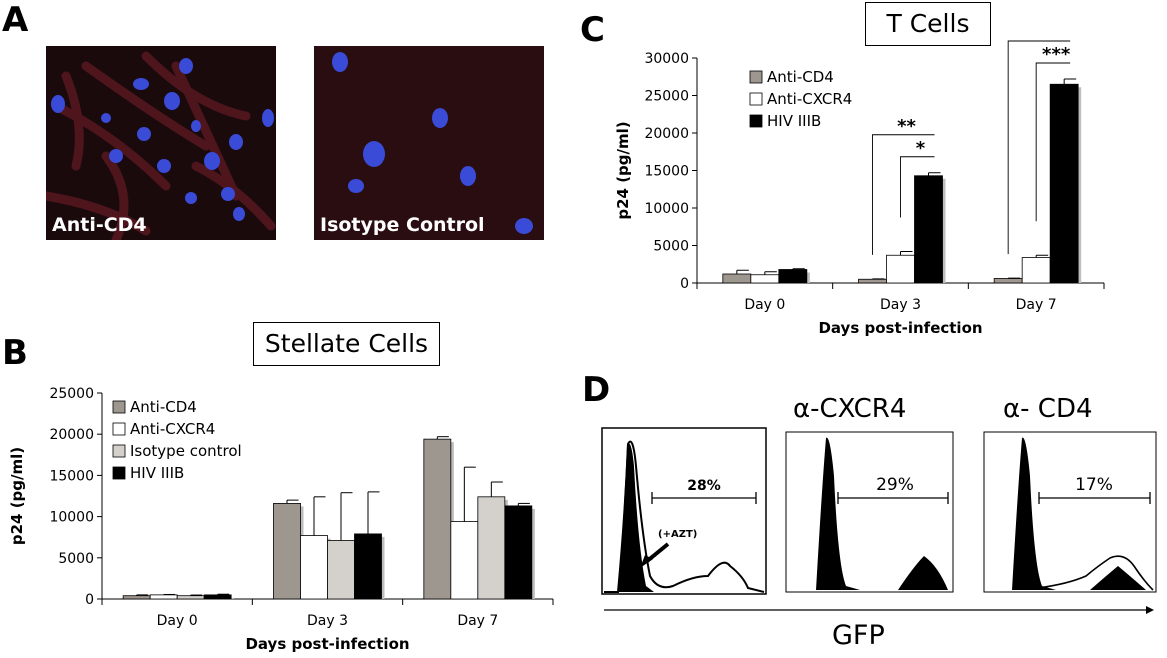 This screenshot has width=1167, height=658. Describe the element at coordinates (858, 635) in the screenshot. I see `gfp-axis-label: GFP` at that location.